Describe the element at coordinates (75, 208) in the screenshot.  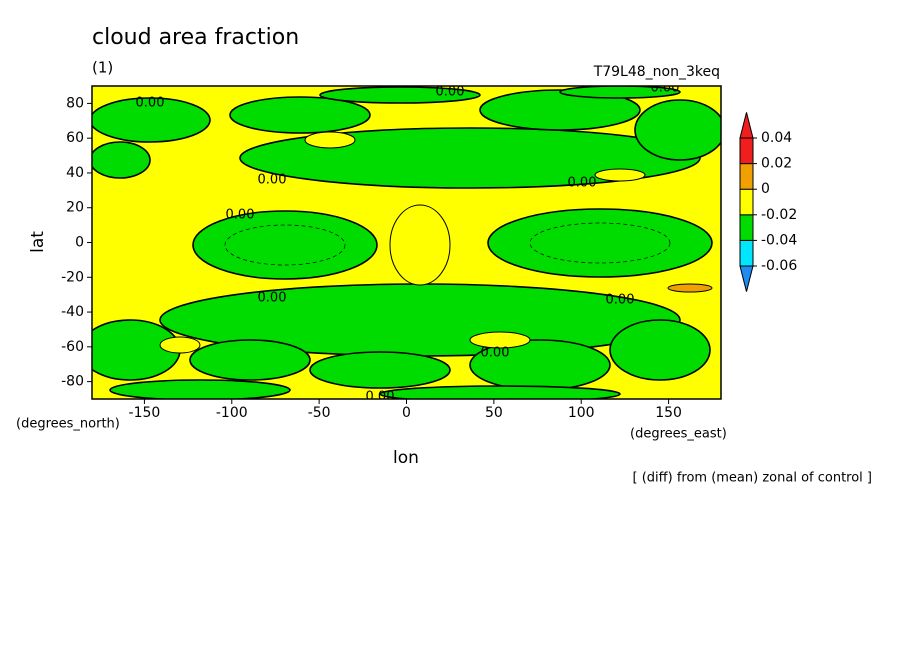
I see `y-tick-label: 20` at that location.